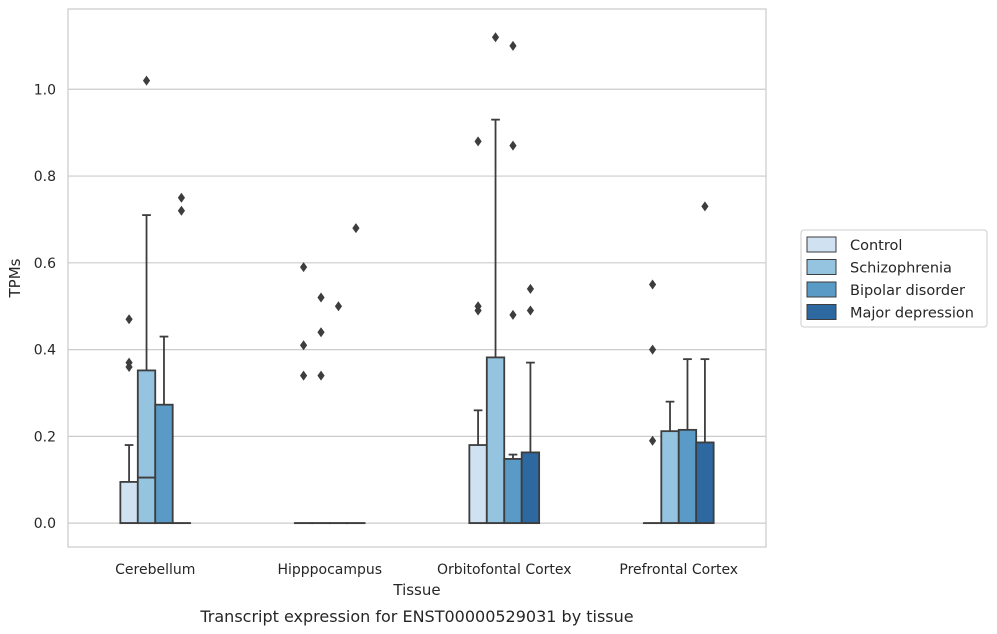 Image resolution: width=997 pixels, height=634 pixels. What do you see at coordinates (155, 570) in the screenshot?
I see `x-tick-label: Cerebellum` at bounding box center [155, 570].